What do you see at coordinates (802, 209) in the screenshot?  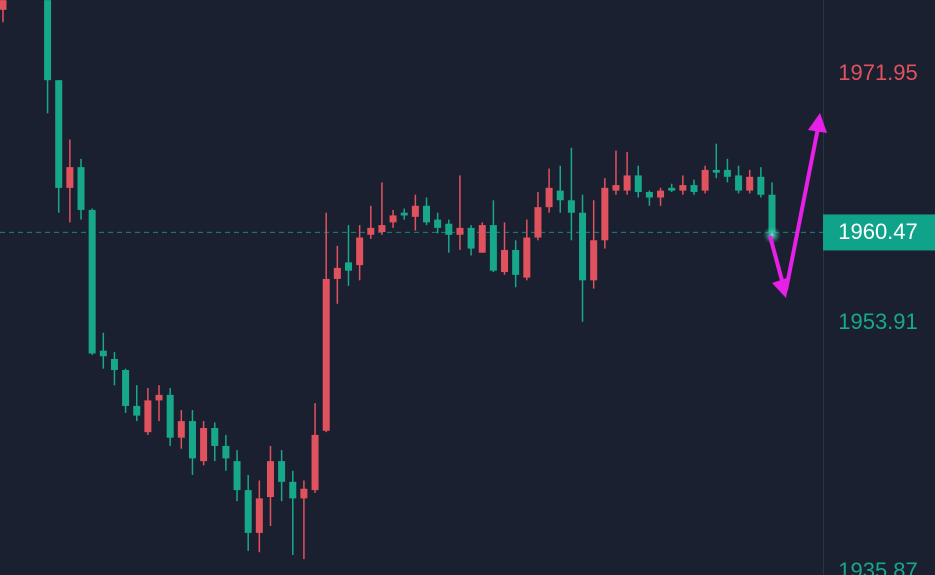 I see `arrow-up` at bounding box center [802, 209].